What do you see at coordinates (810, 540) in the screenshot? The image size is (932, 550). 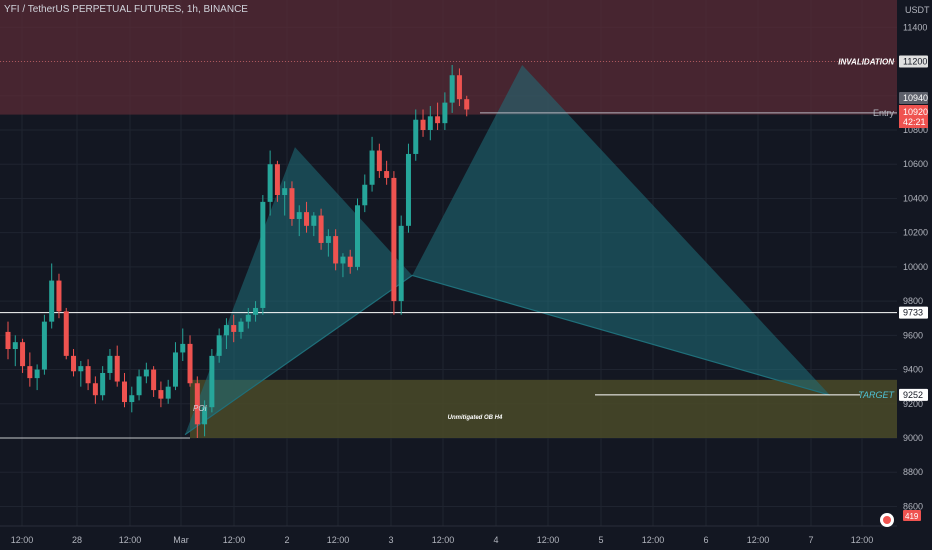 I see `time-tick-label: 7` at bounding box center [810, 540].